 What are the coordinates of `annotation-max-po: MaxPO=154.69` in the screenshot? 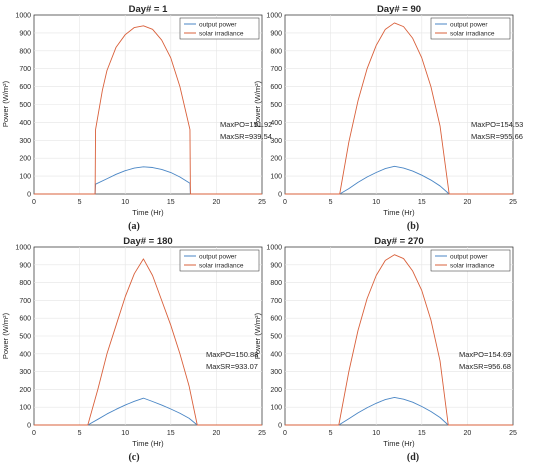 It's located at (485, 354).